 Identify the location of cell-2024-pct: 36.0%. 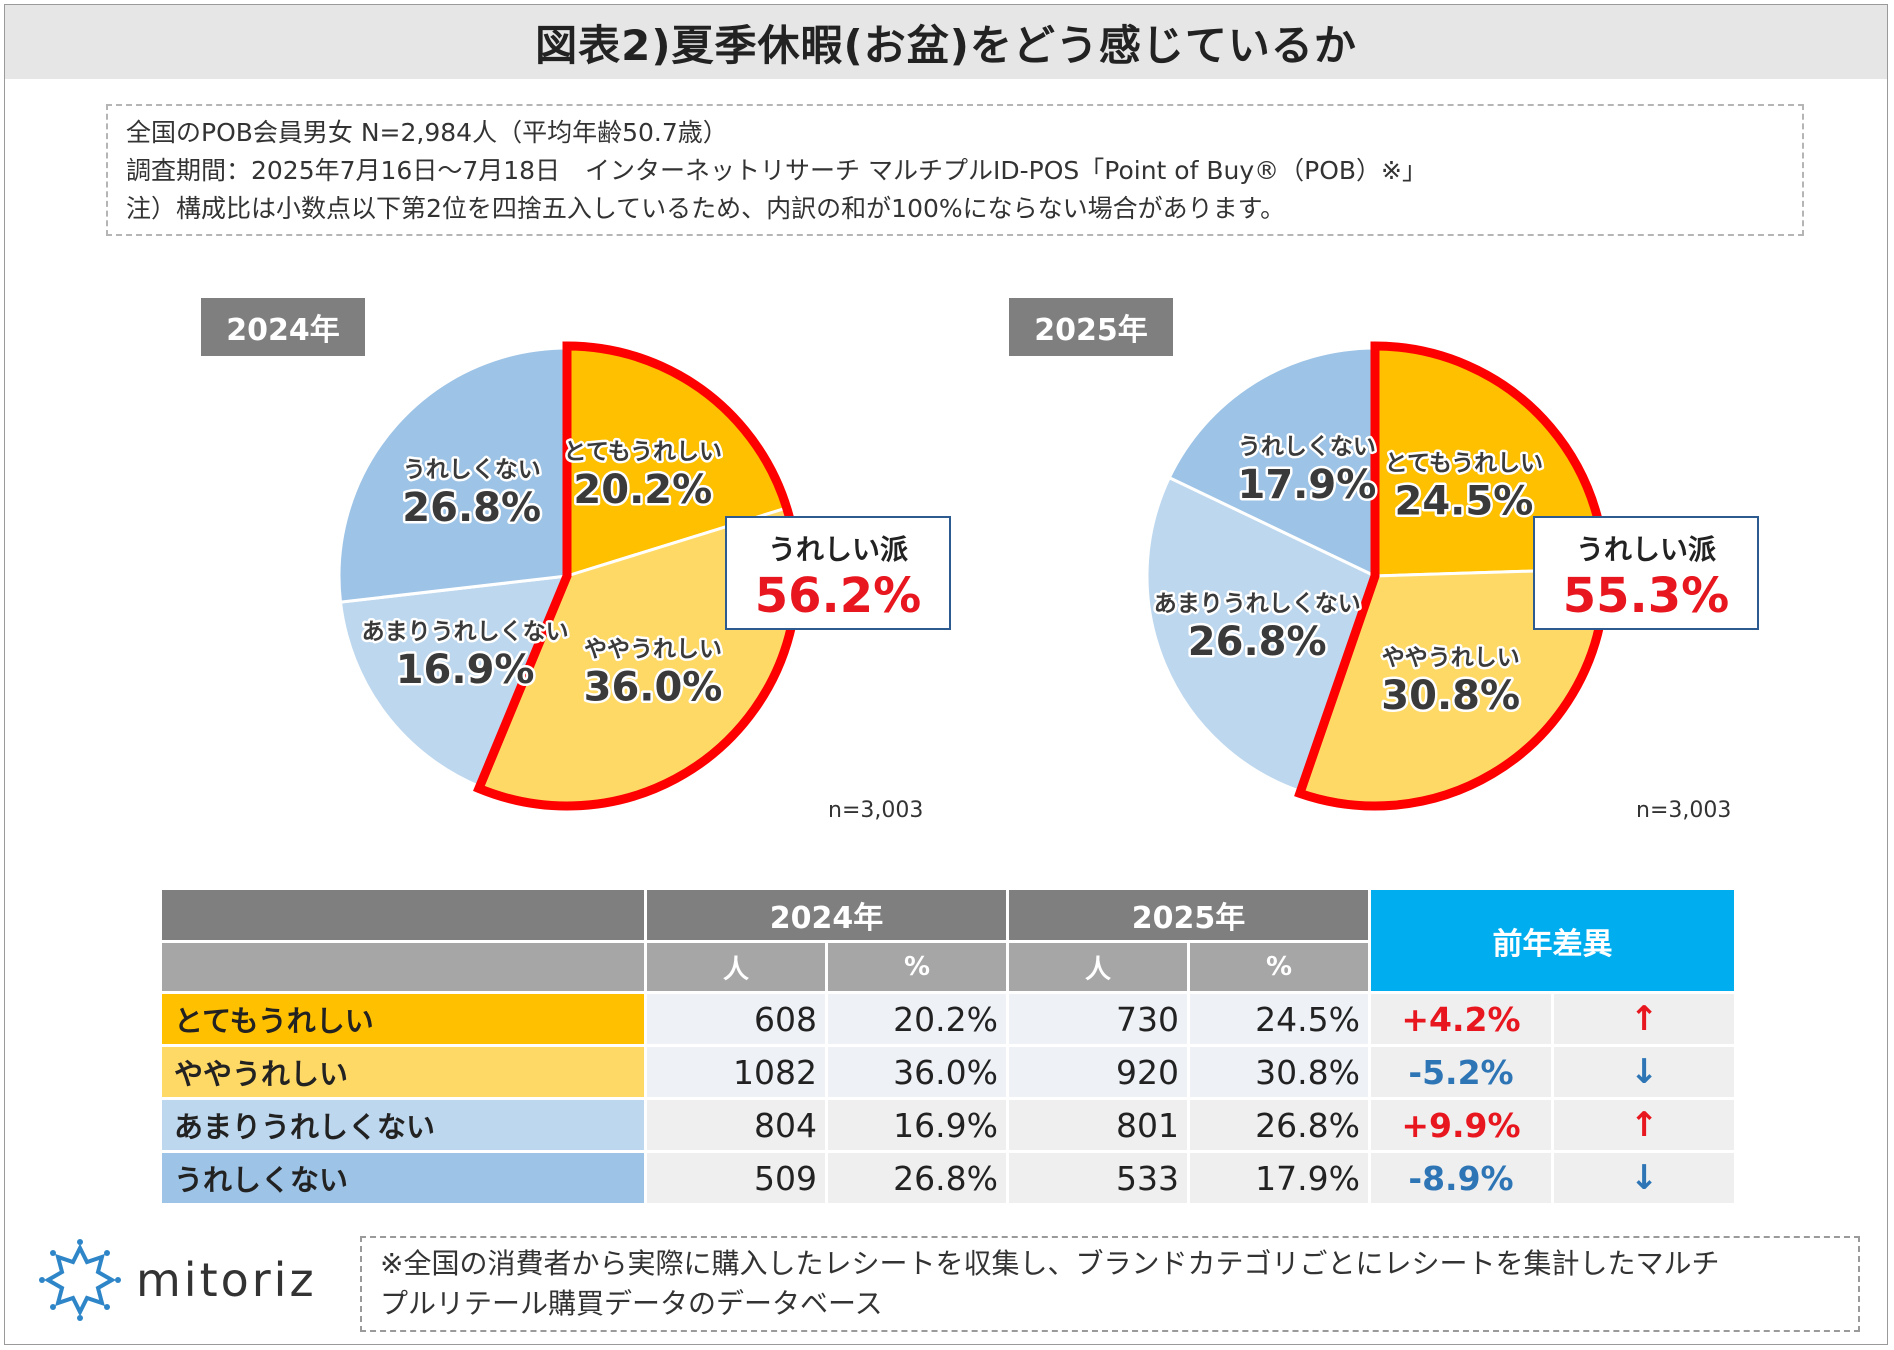
(917, 1072).